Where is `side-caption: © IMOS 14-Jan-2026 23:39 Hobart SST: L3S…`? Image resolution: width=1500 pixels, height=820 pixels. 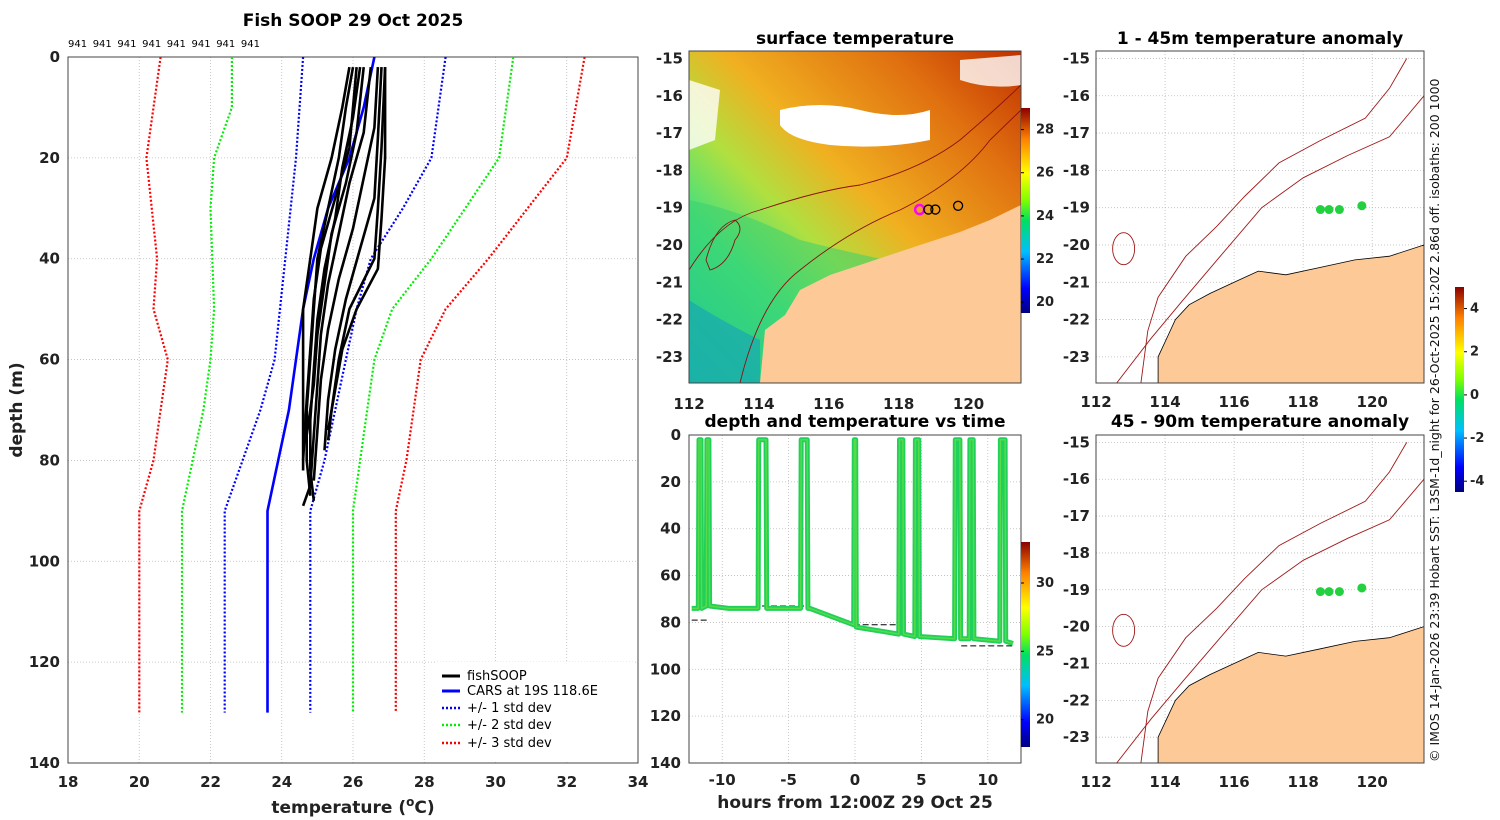 side-caption: © IMOS 14-Jan-2026 23:39 Hobart SST: L3S… is located at coordinates (1434, 420).